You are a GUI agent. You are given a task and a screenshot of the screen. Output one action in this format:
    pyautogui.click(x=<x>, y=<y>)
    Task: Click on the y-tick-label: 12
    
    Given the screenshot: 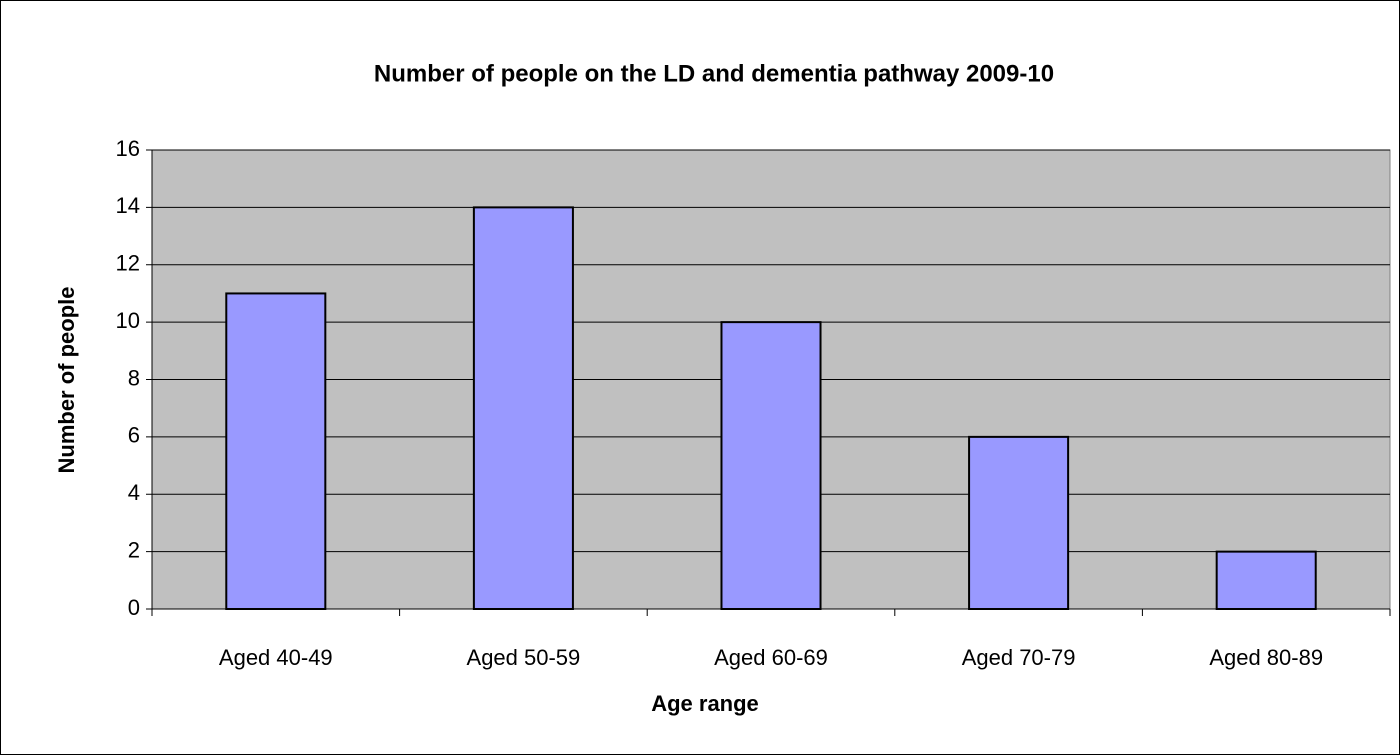 What is the action you would take?
    pyautogui.click(x=128, y=263)
    